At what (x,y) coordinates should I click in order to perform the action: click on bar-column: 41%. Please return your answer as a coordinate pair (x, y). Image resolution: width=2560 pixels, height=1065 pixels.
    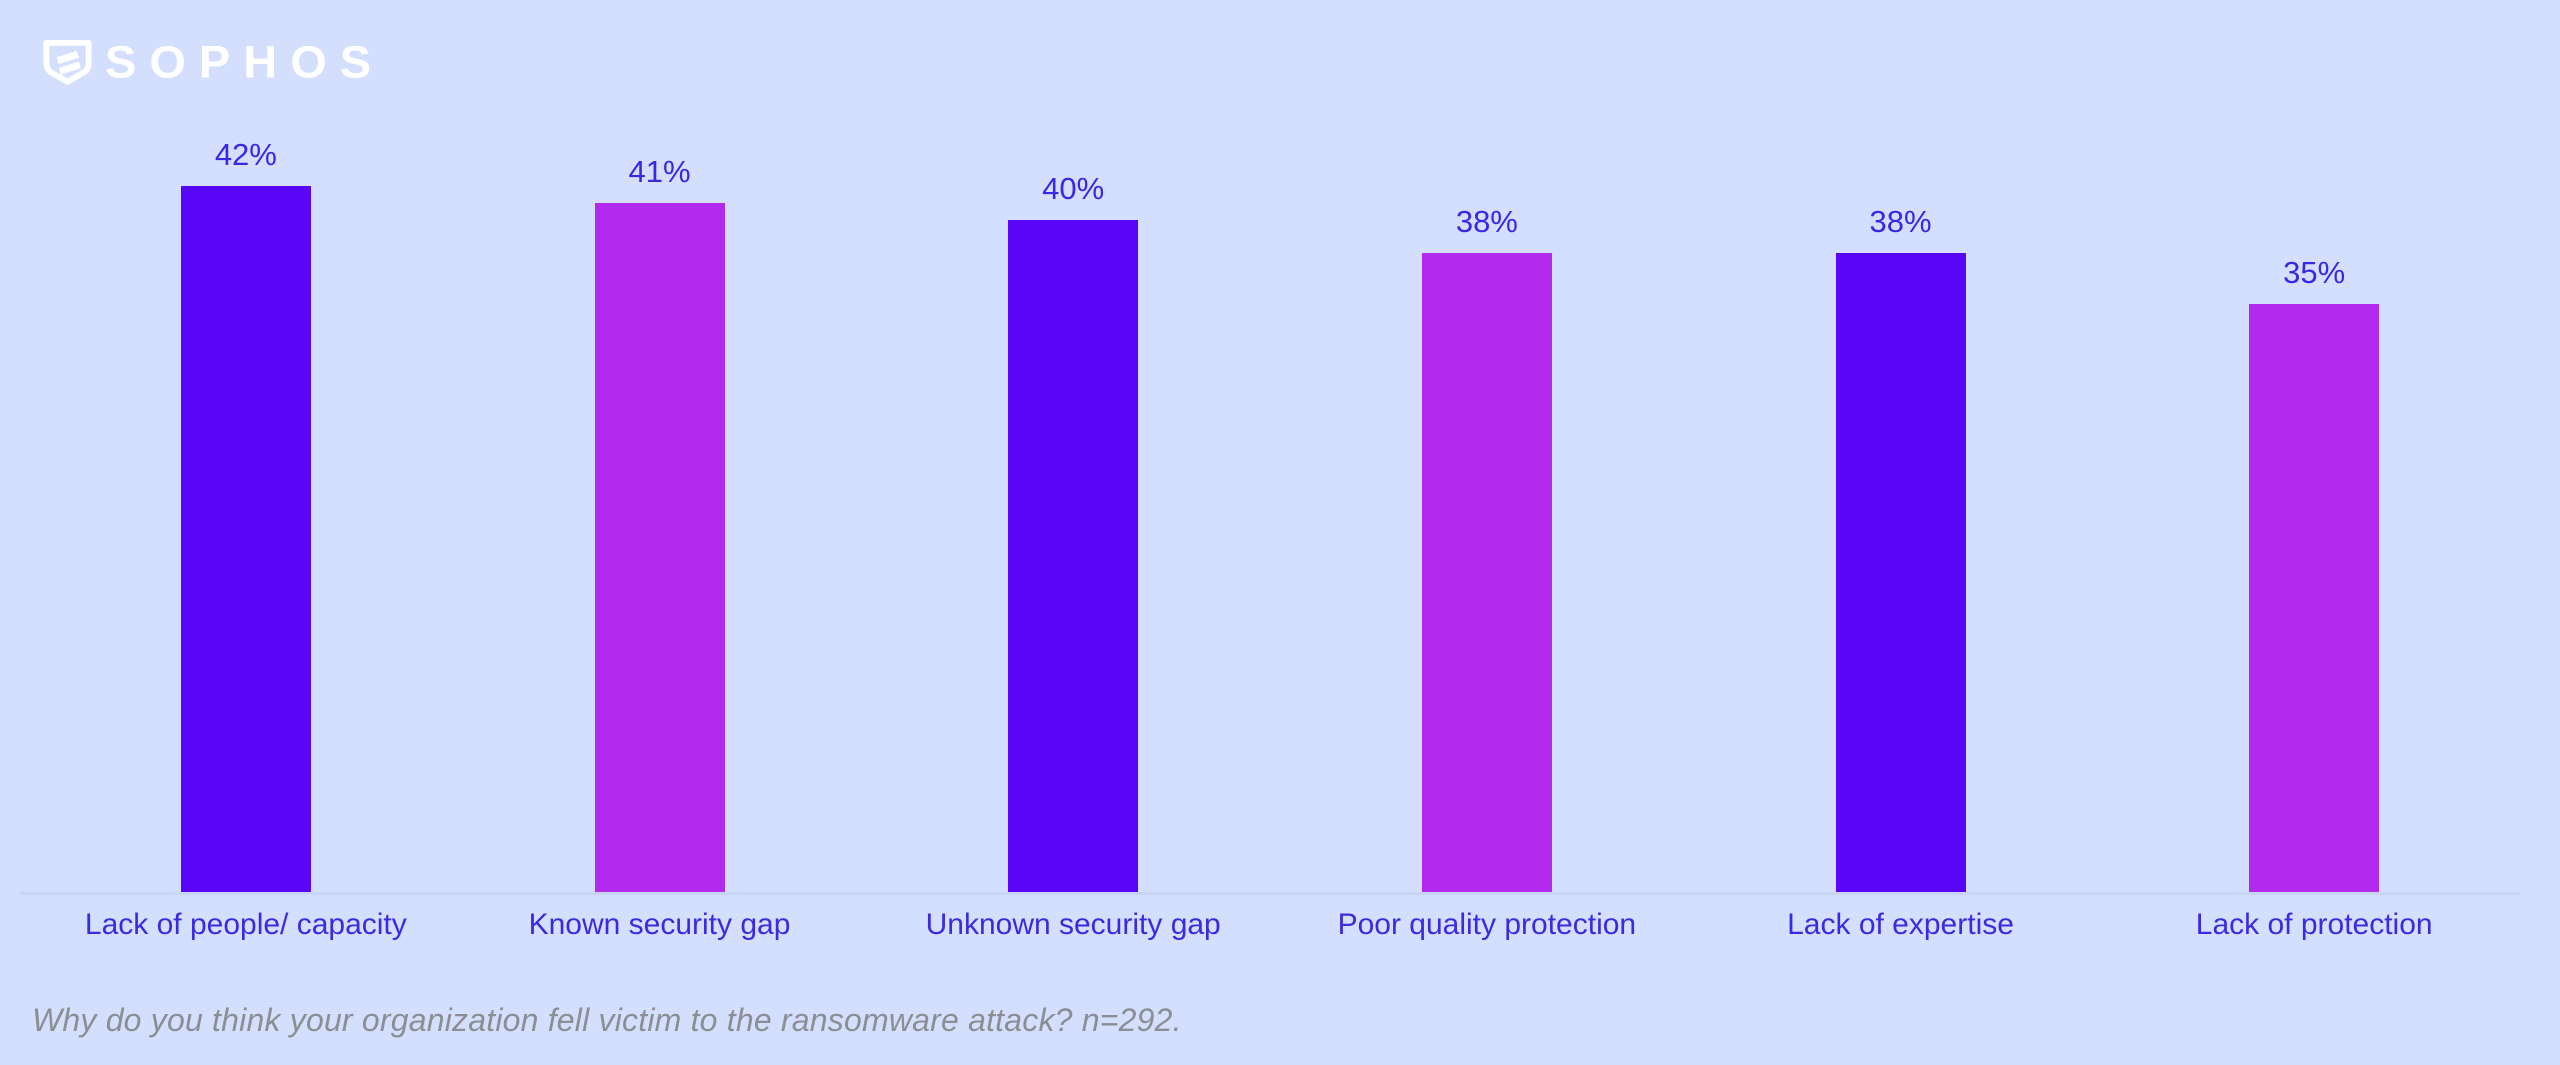
    Looking at the image, I should click on (660, 446).